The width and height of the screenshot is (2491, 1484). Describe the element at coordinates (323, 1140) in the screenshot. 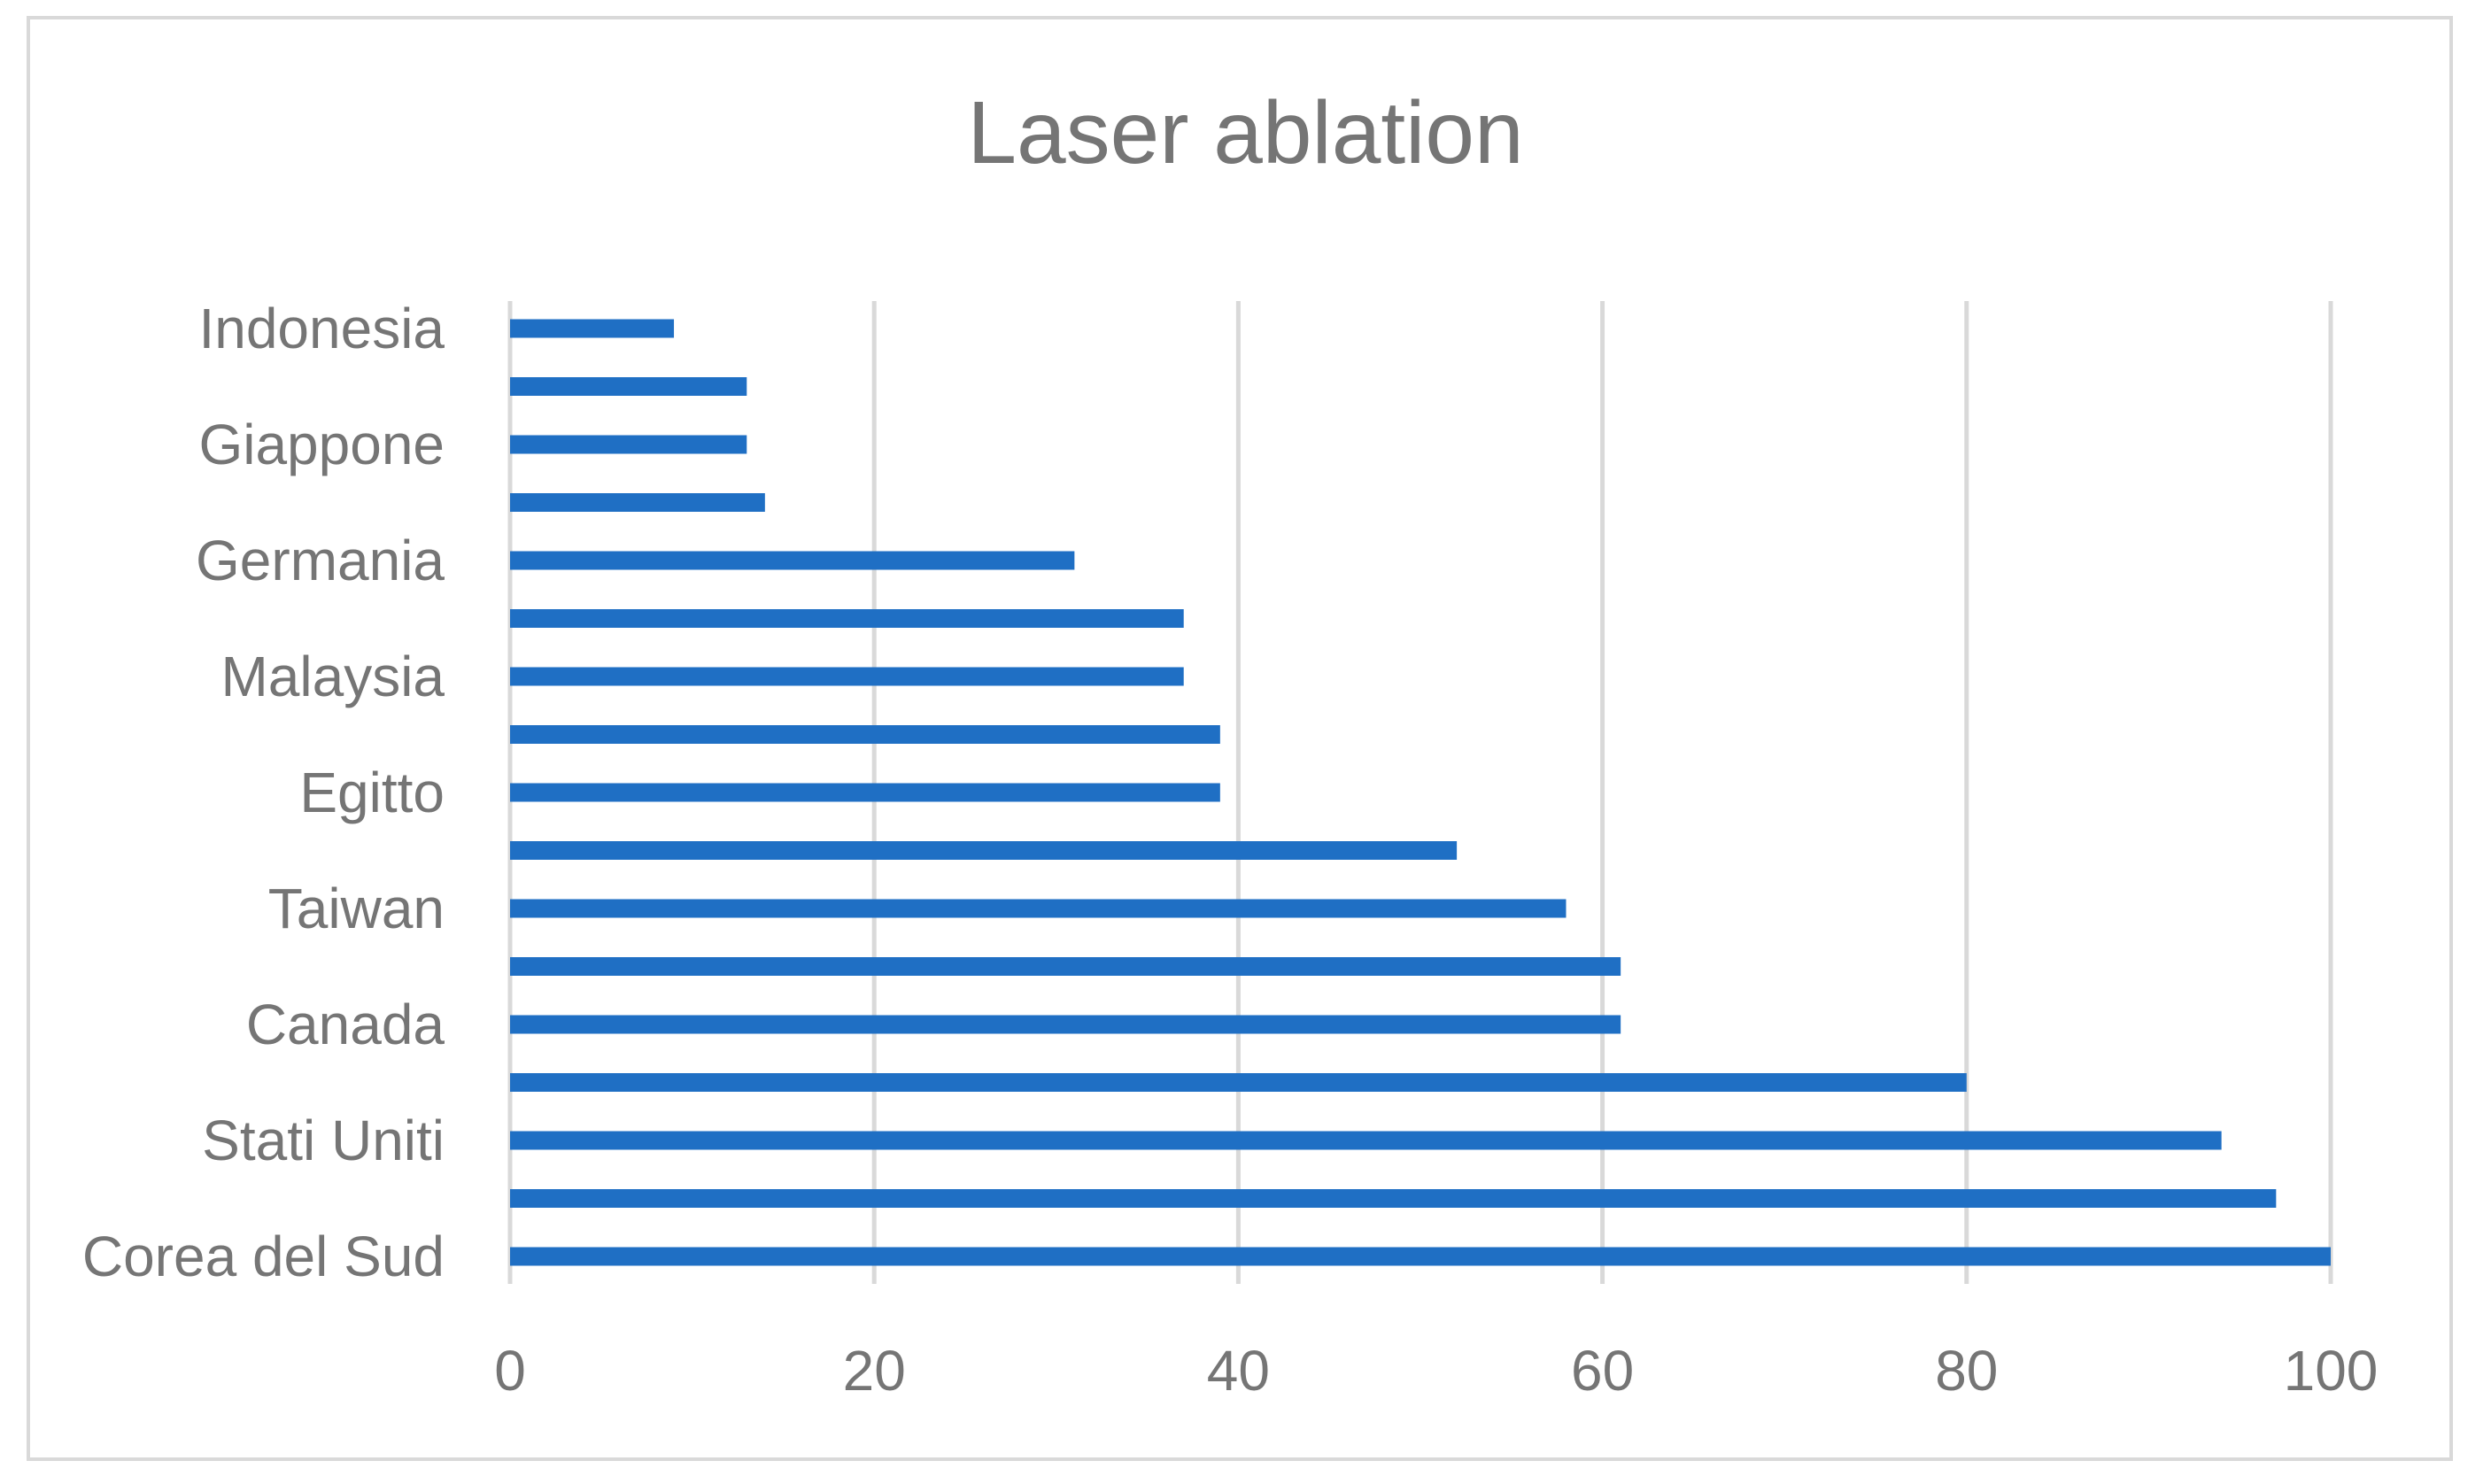

I see `y-category-label-2: Stati Uniti` at that location.